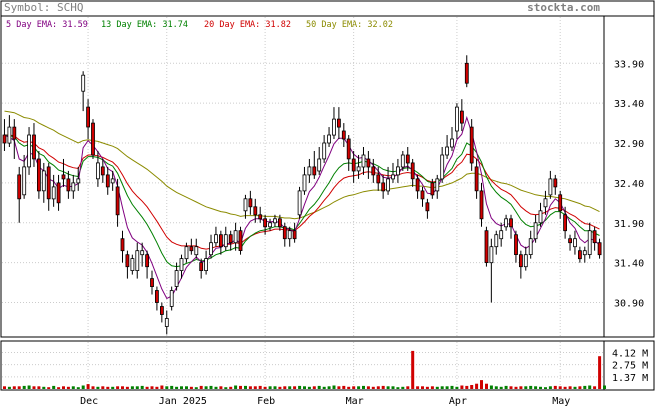 This screenshot has width=655, height=410. Describe the element at coordinates (327, 365) in the screenshot. I see `volume-panel-frame` at that location.